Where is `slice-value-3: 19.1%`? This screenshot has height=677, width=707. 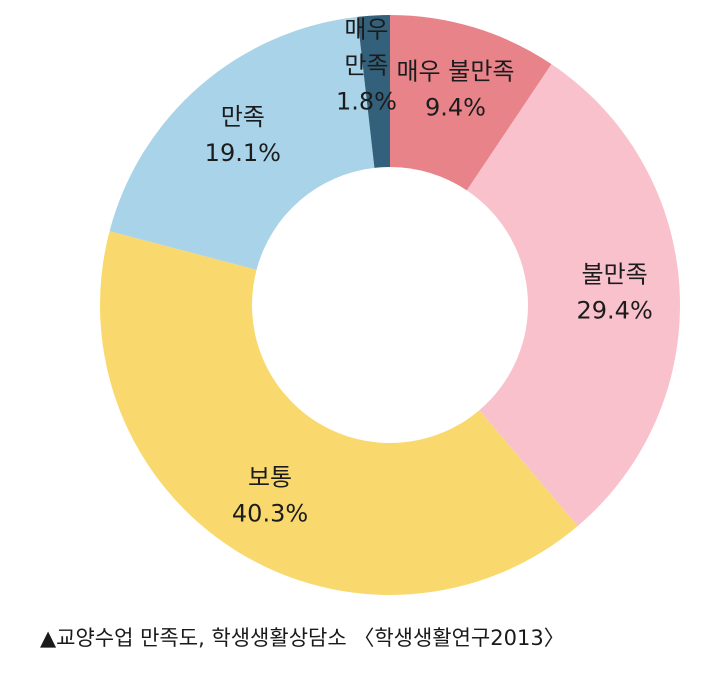
slice-value-3: 19.1% is located at coordinates (243, 153).